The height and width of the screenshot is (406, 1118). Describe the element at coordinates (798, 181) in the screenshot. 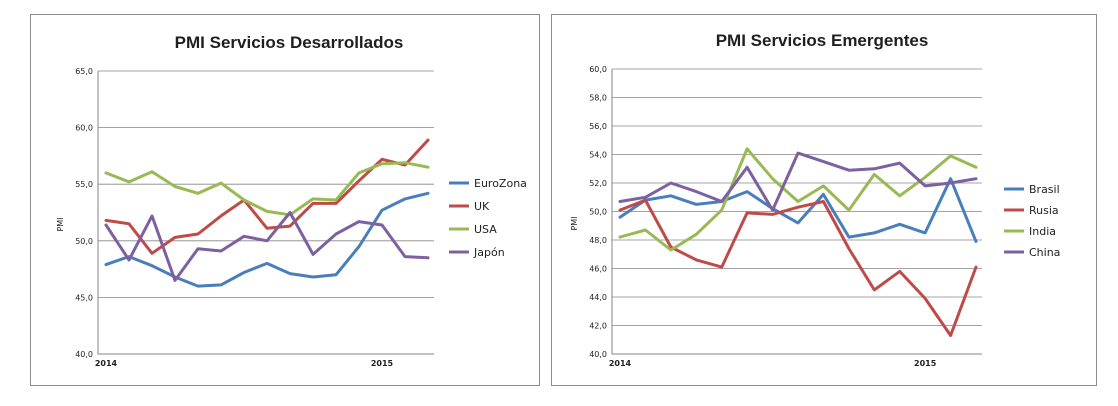

I see `series-line-china` at that location.